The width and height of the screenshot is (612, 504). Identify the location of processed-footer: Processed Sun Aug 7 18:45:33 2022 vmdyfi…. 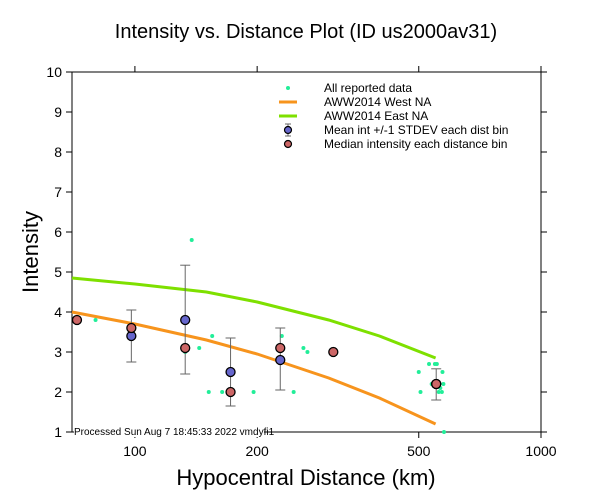
(174, 432).